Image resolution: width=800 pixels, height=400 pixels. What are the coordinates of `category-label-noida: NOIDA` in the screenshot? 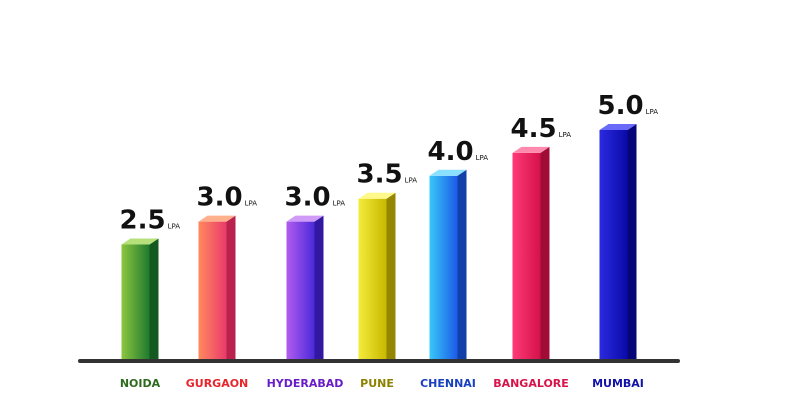 It's located at (140, 383).